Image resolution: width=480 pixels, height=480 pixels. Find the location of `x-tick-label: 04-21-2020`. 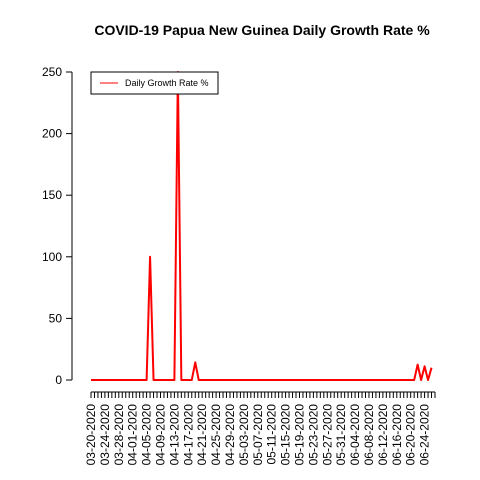

x-tick-label: 04-21-2020 is located at coordinates (202, 435).